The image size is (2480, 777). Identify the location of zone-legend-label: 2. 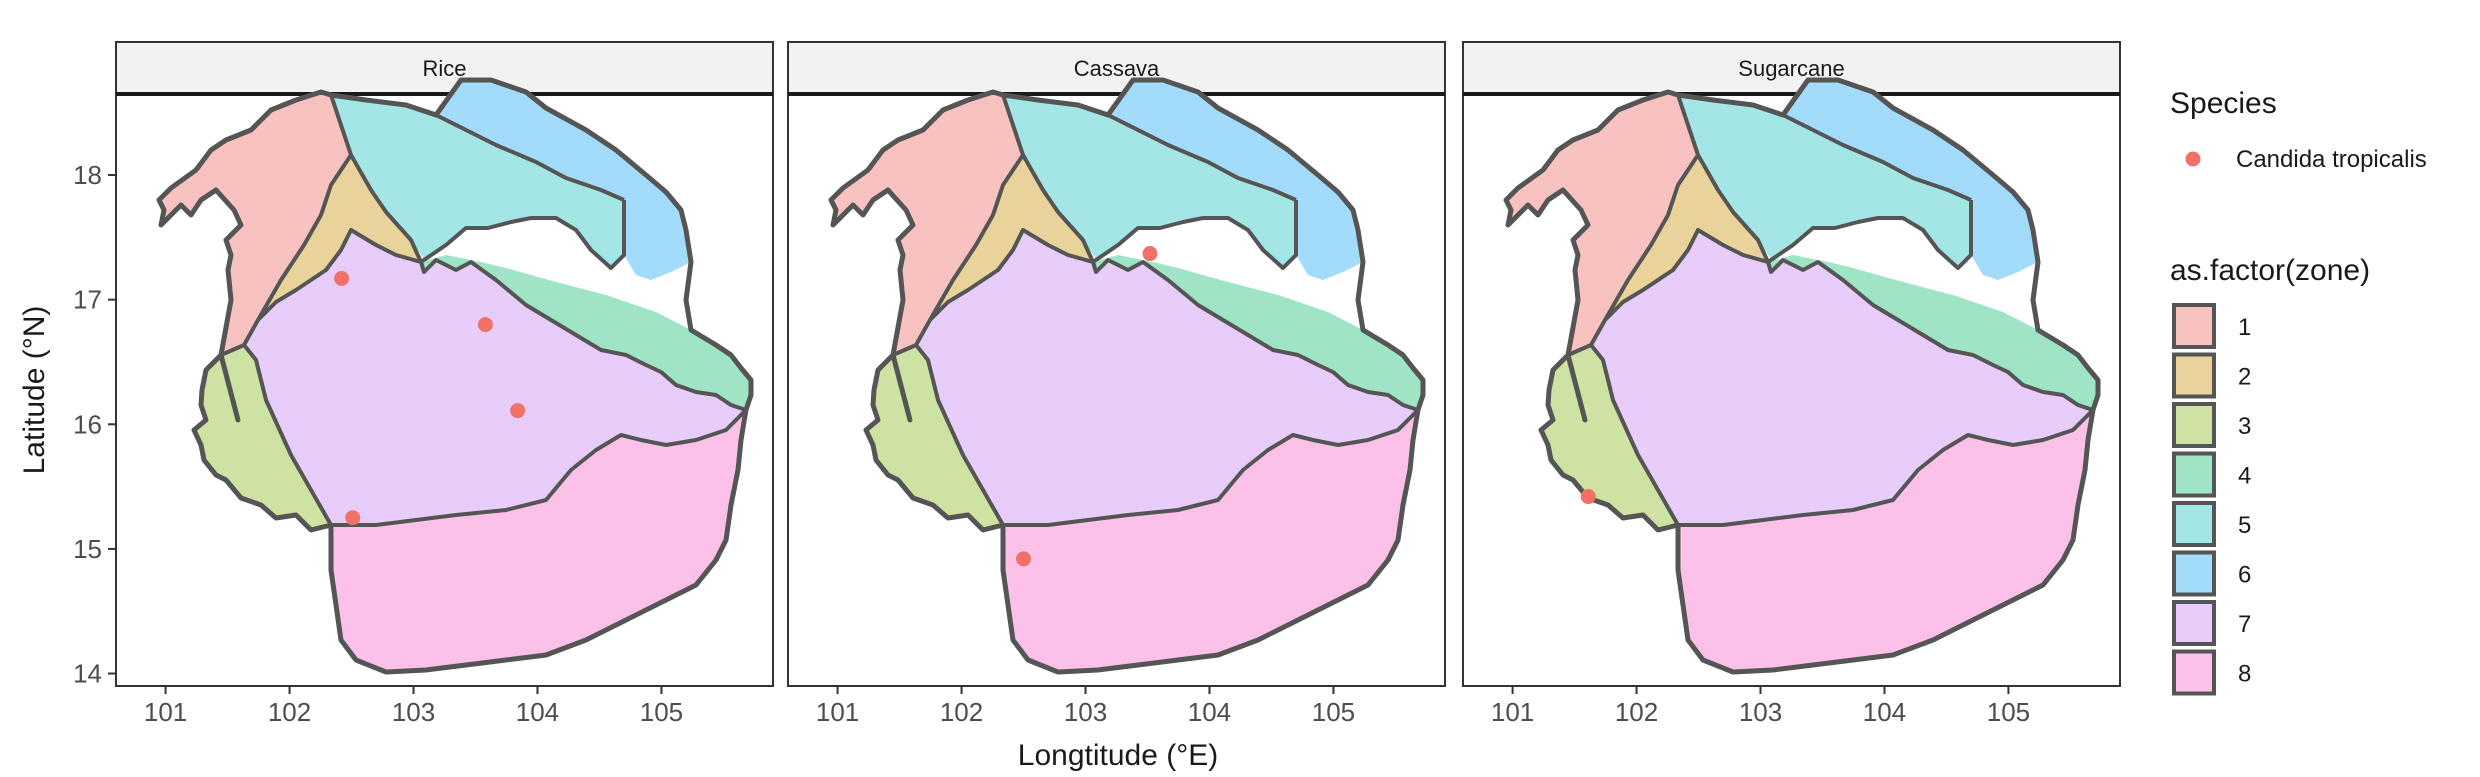
(2244, 377).